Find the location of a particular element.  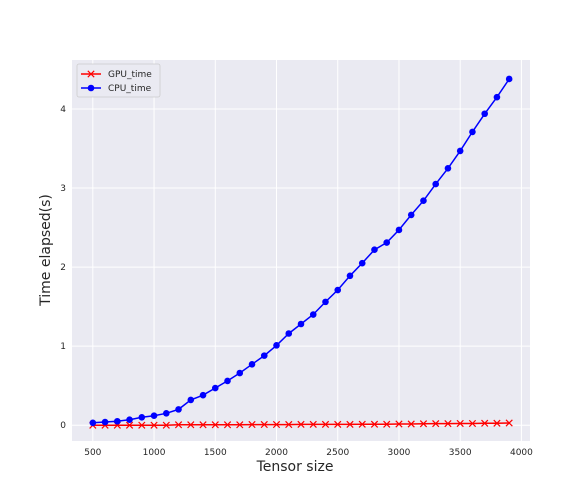

x-tick-label: 500 is located at coordinates (92, 453).